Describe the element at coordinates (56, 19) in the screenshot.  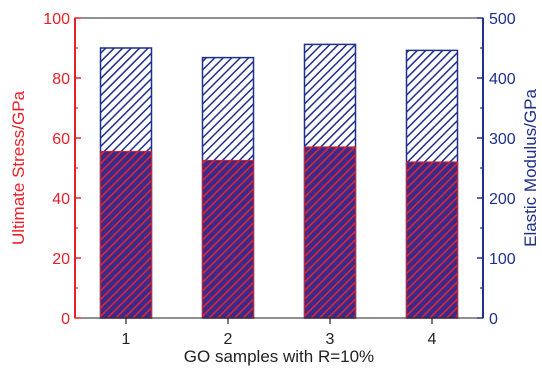
I see `left-tick-label: 100` at that location.